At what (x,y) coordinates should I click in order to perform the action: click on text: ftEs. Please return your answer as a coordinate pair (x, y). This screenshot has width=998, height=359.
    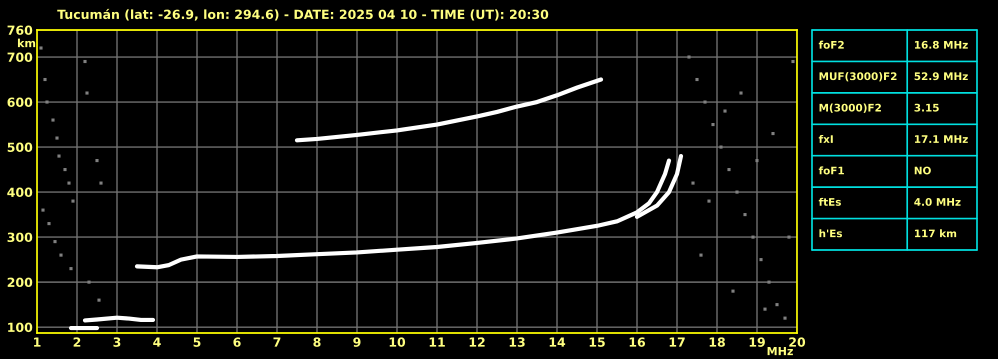
    Looking at the image, I should click on (829, 202).